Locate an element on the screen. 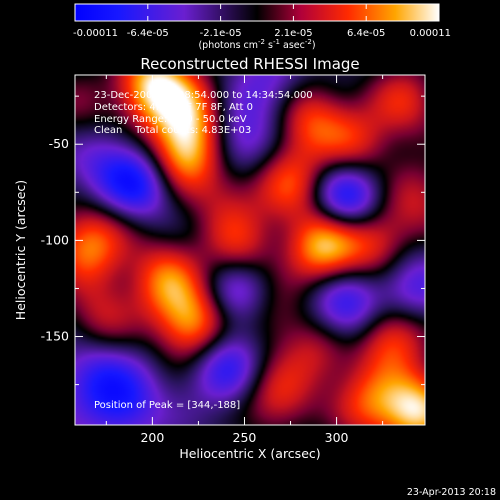 The image size is (500, 500). colorbar-tick-label: -6.4e-05 is located at coordinates (148, 33).